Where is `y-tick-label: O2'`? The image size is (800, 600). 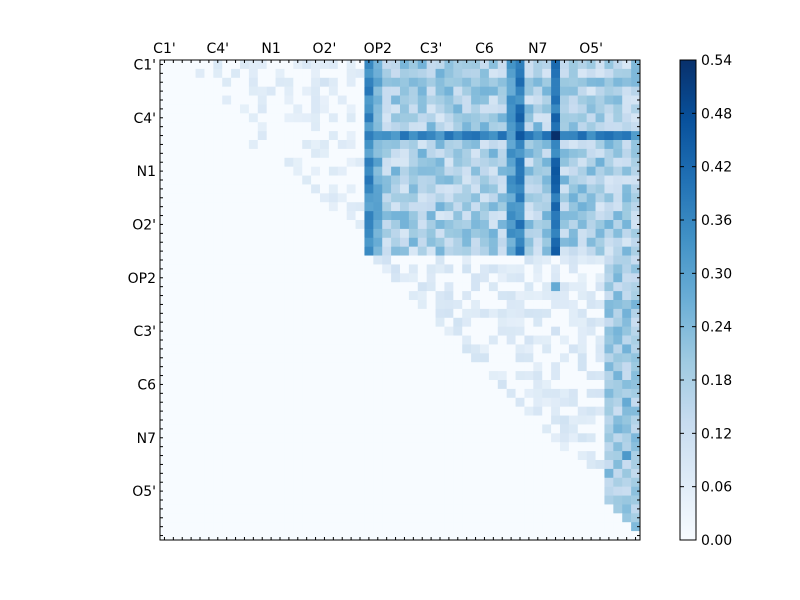
y-tick-label: O2' is located at coordinates (144, 225).